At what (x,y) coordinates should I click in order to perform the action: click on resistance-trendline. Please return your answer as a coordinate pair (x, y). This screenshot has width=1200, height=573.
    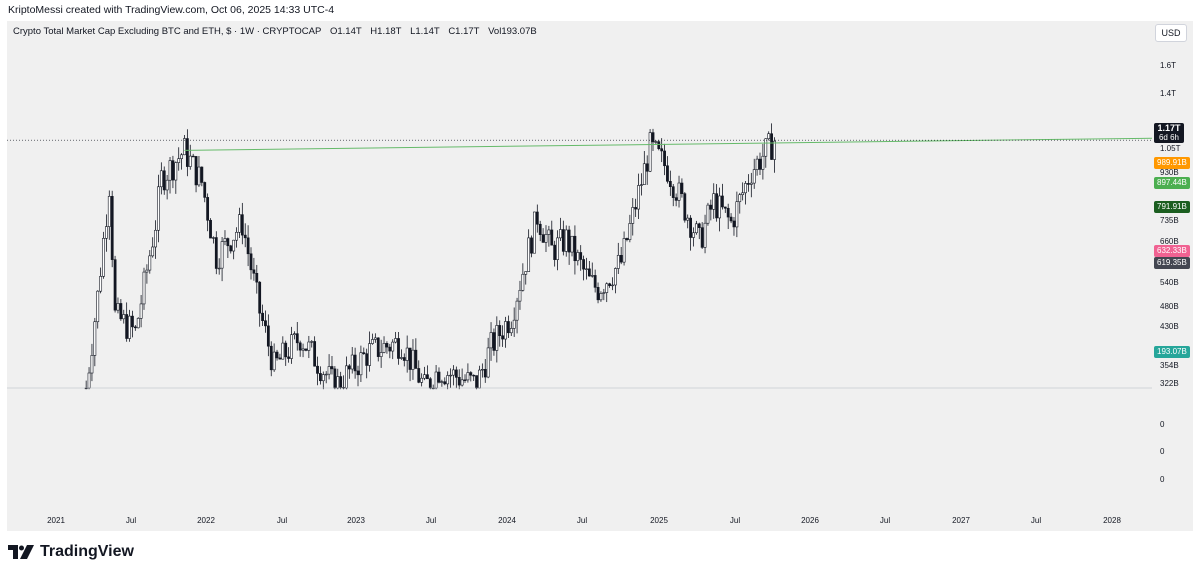
    Looking at the image, I should click on (668, 144).